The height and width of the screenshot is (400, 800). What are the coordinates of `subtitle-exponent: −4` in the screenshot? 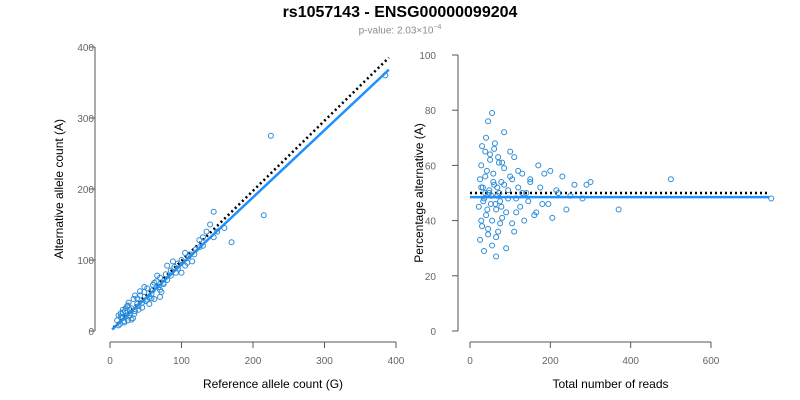 It's located at (437, 27).